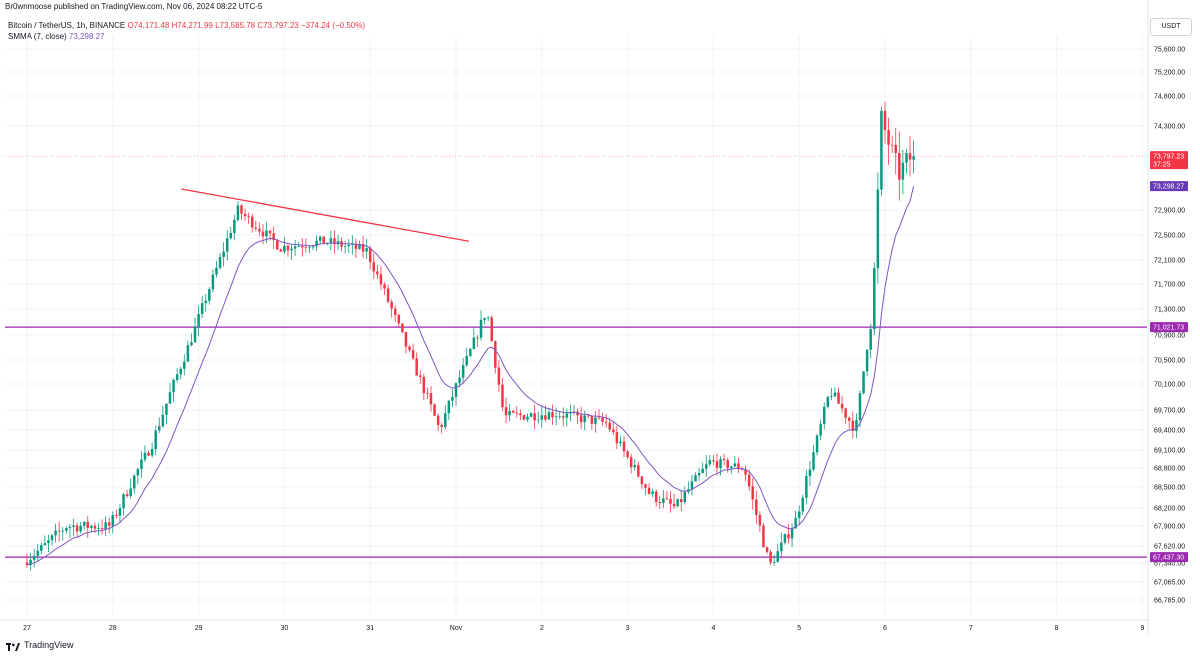 This screenshot has width=1200, height=657. What do you see at coordinates (1169, 361) in the screenshot?
I see `y-tick-label: 70,500.00` at bounding box center [1169, 361].